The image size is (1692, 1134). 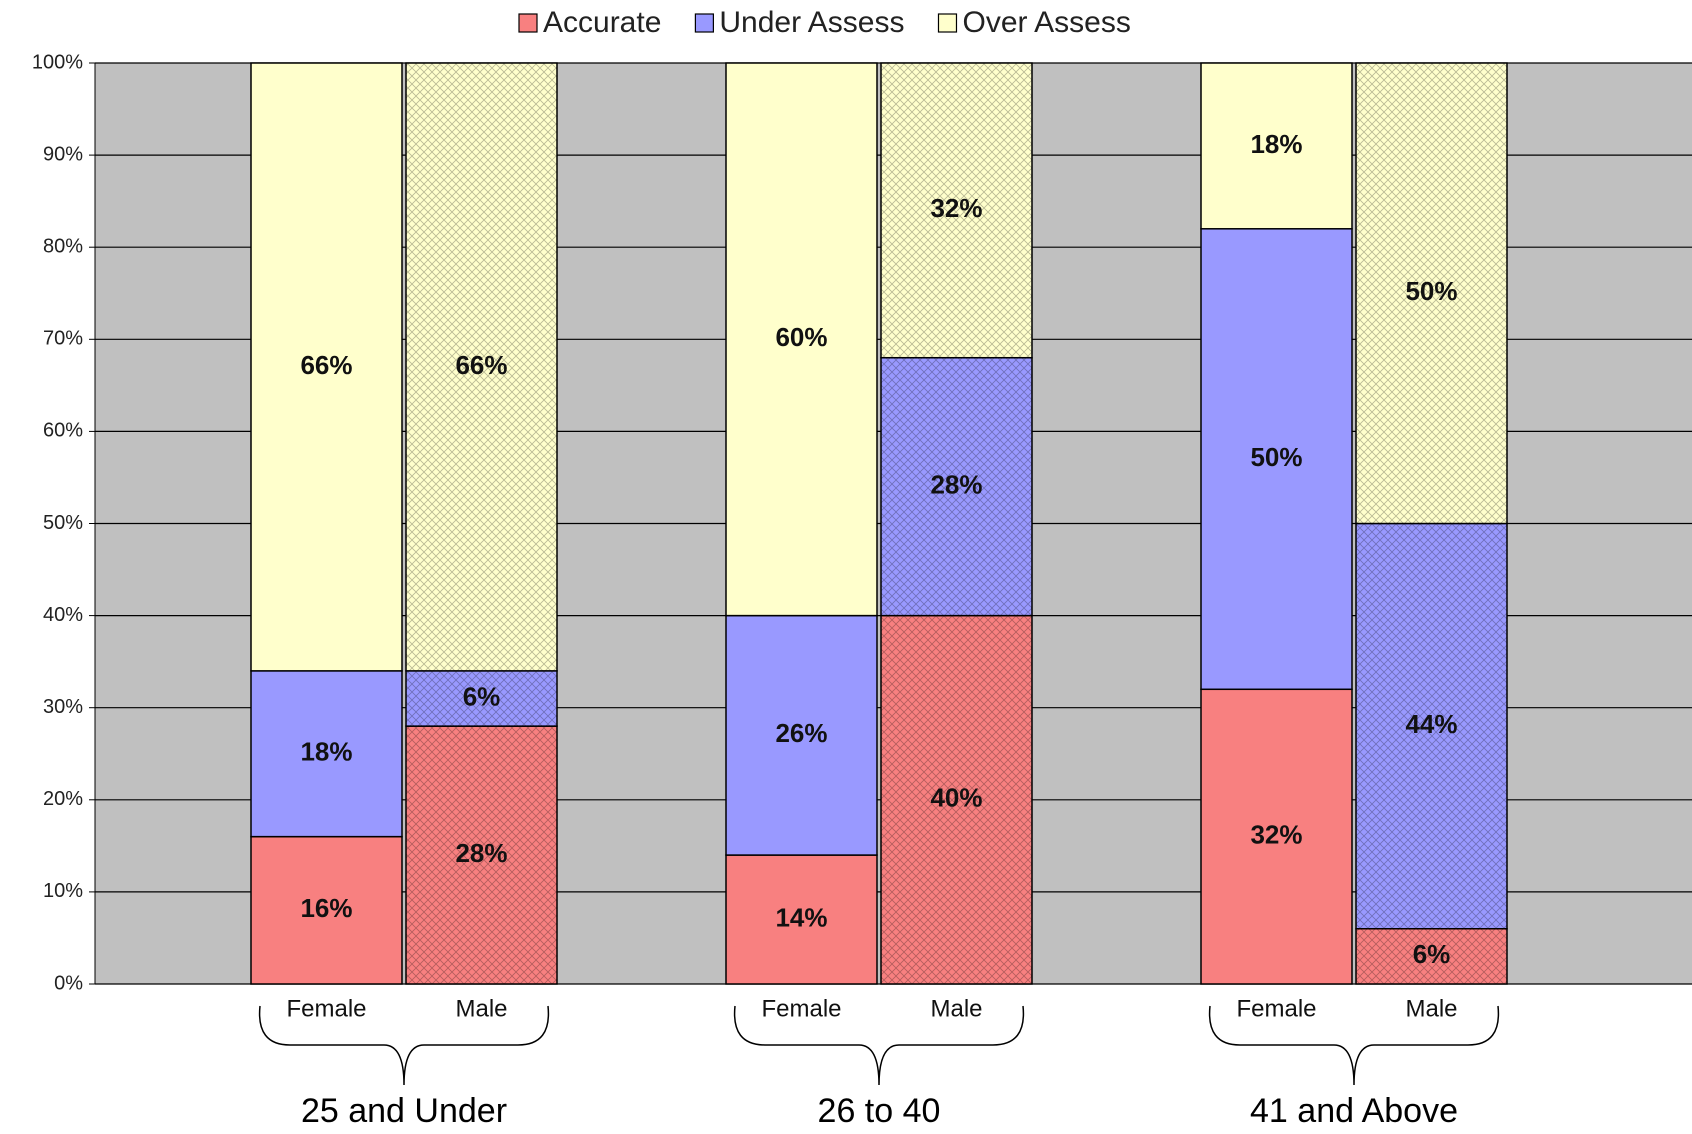 What do you see at coordinates (68, 983) in the screenshot?
I see `y-tick-label: 0%` at bounding box center [68, 983].